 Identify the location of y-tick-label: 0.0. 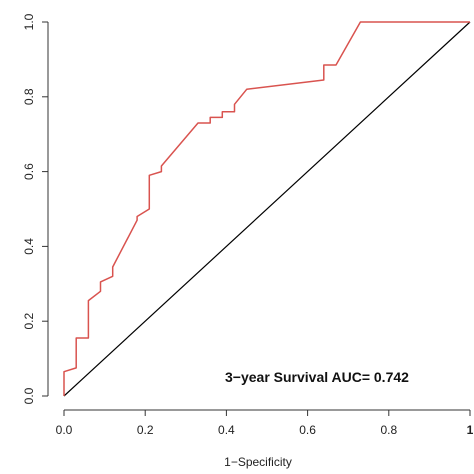
(29, 395).